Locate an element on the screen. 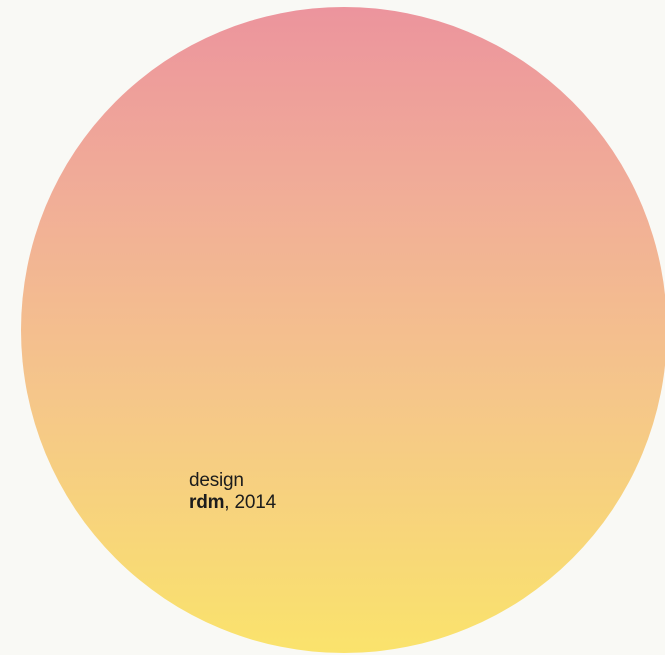 The height and width of the screenshot is (655, 665). design-credit: design rdm, 2014 is located at coordinates (232, 492).